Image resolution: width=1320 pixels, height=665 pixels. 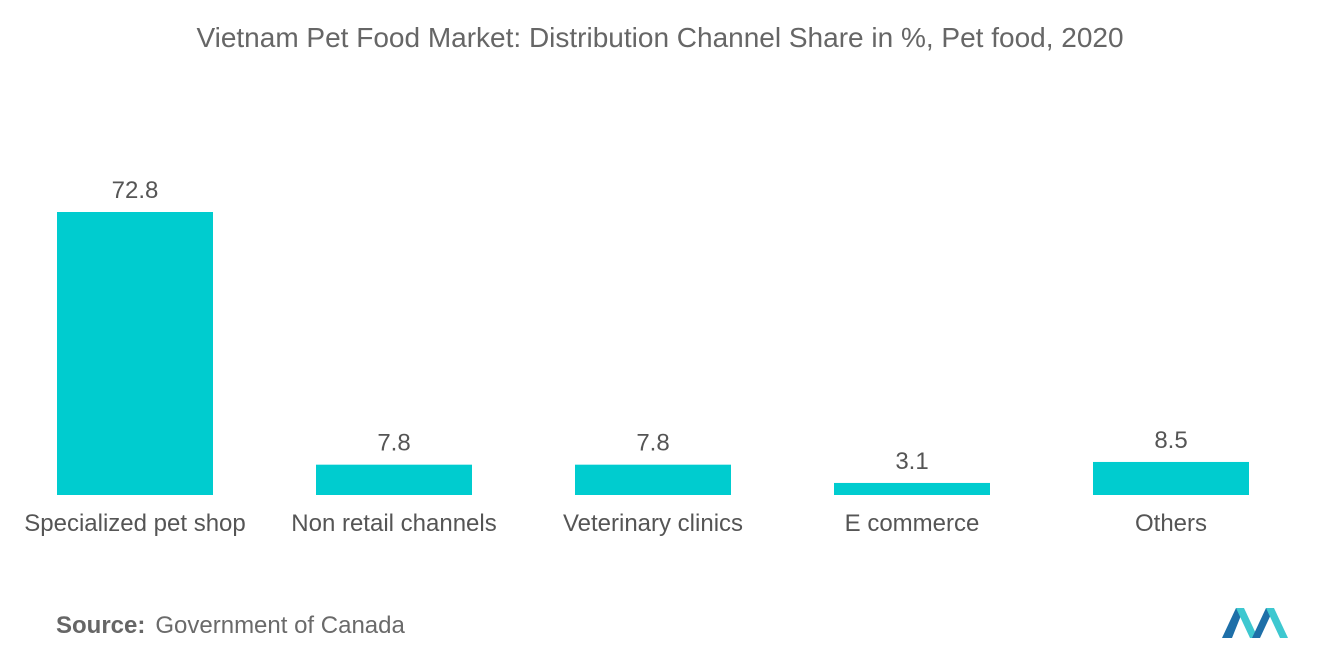 I want to click on category-label-3: E commerce, so click(x=912, y=523).